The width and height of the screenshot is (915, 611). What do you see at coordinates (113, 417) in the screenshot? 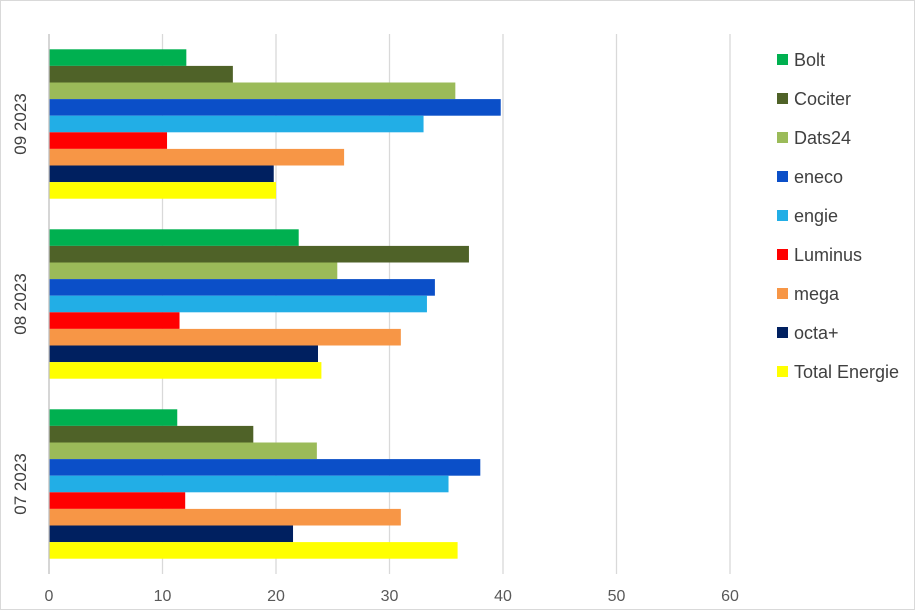
I see `bar-bolt-07-2023` at bounding box center [113, 417].